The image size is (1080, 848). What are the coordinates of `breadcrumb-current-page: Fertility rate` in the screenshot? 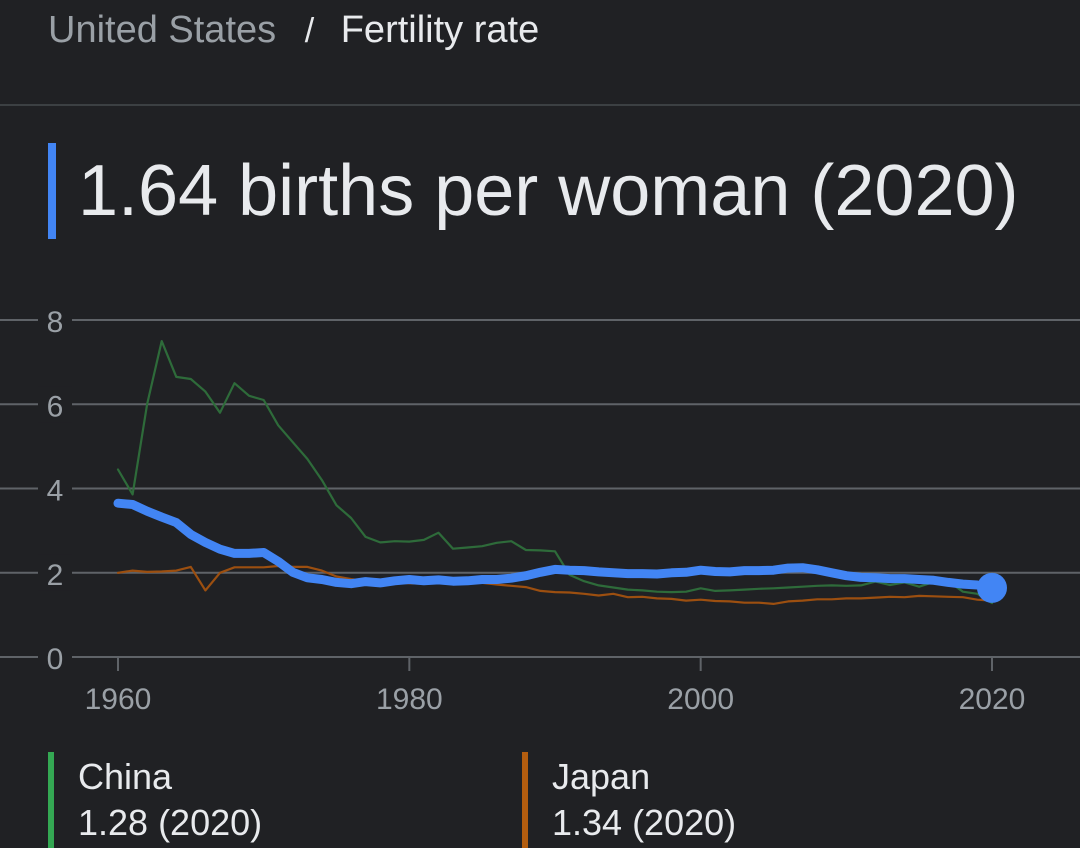 It's located at (440, 30).